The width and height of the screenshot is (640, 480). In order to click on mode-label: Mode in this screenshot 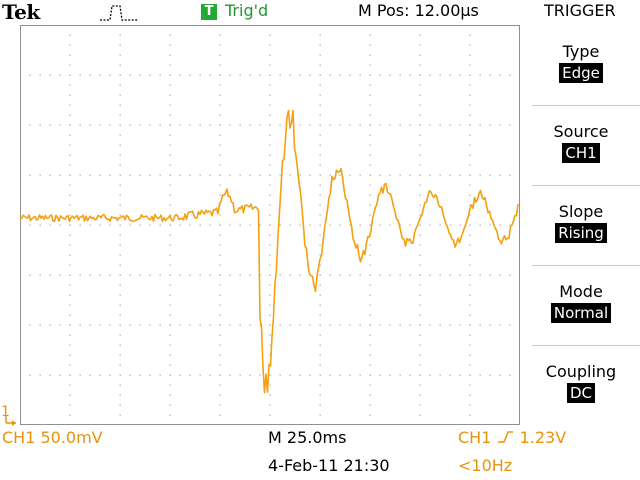, I will do `click(581, 291)`.